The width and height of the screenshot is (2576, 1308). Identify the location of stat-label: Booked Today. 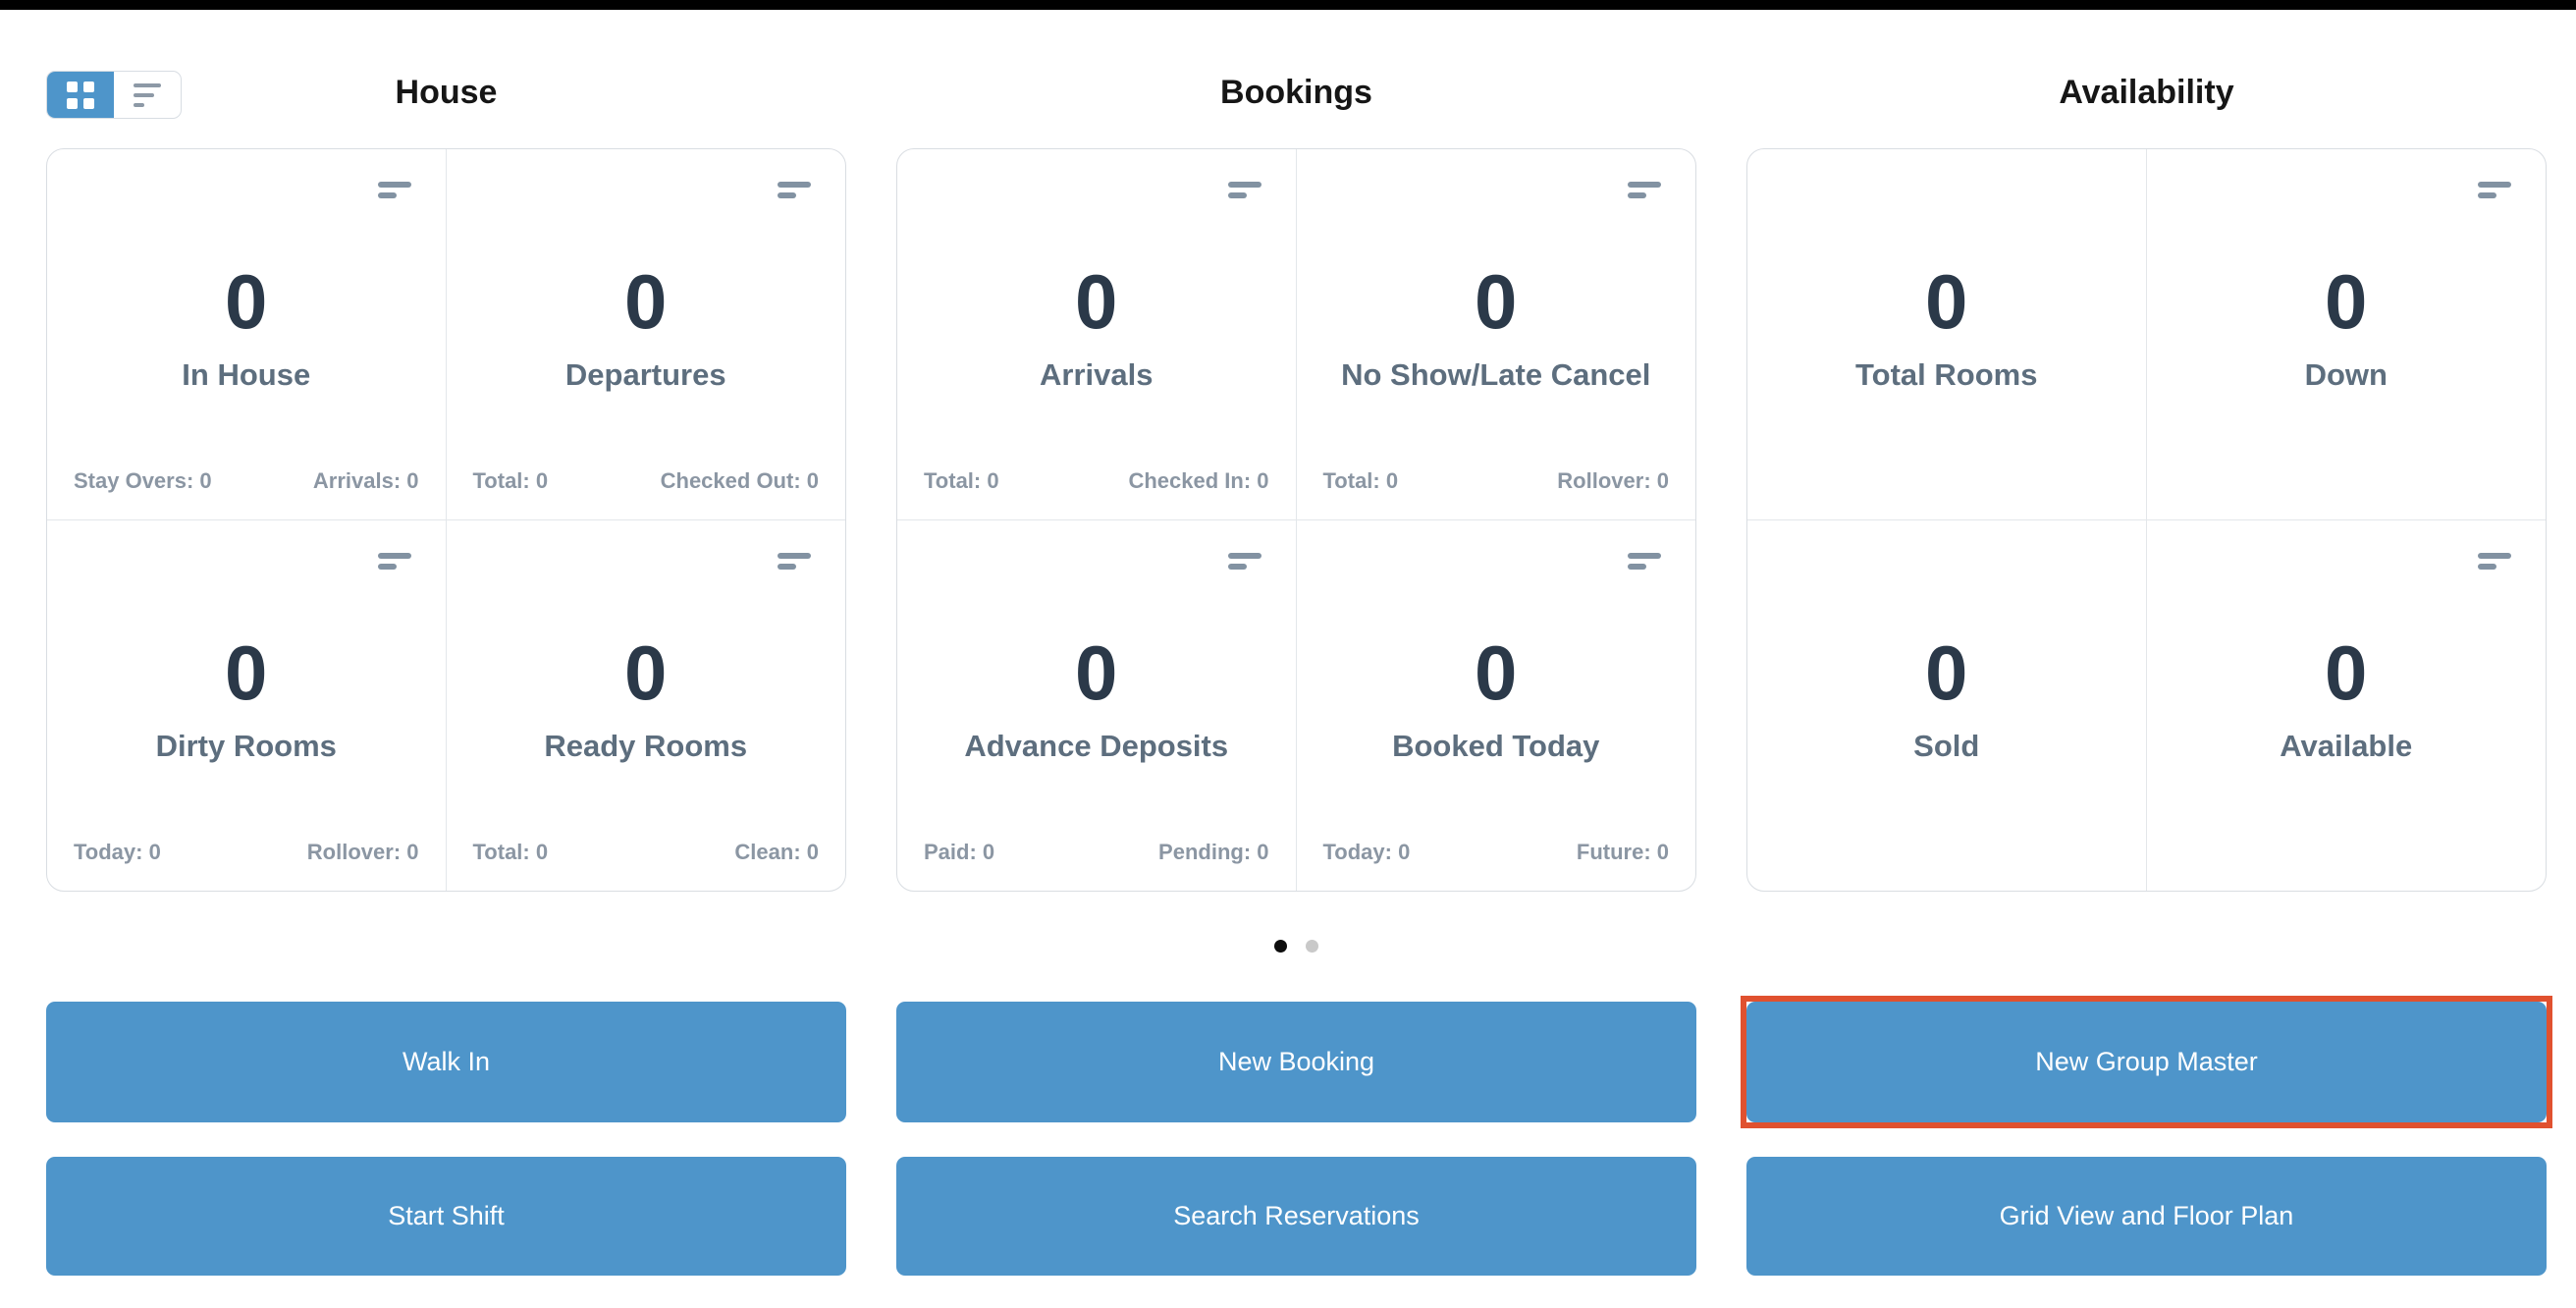
(1496, 745).